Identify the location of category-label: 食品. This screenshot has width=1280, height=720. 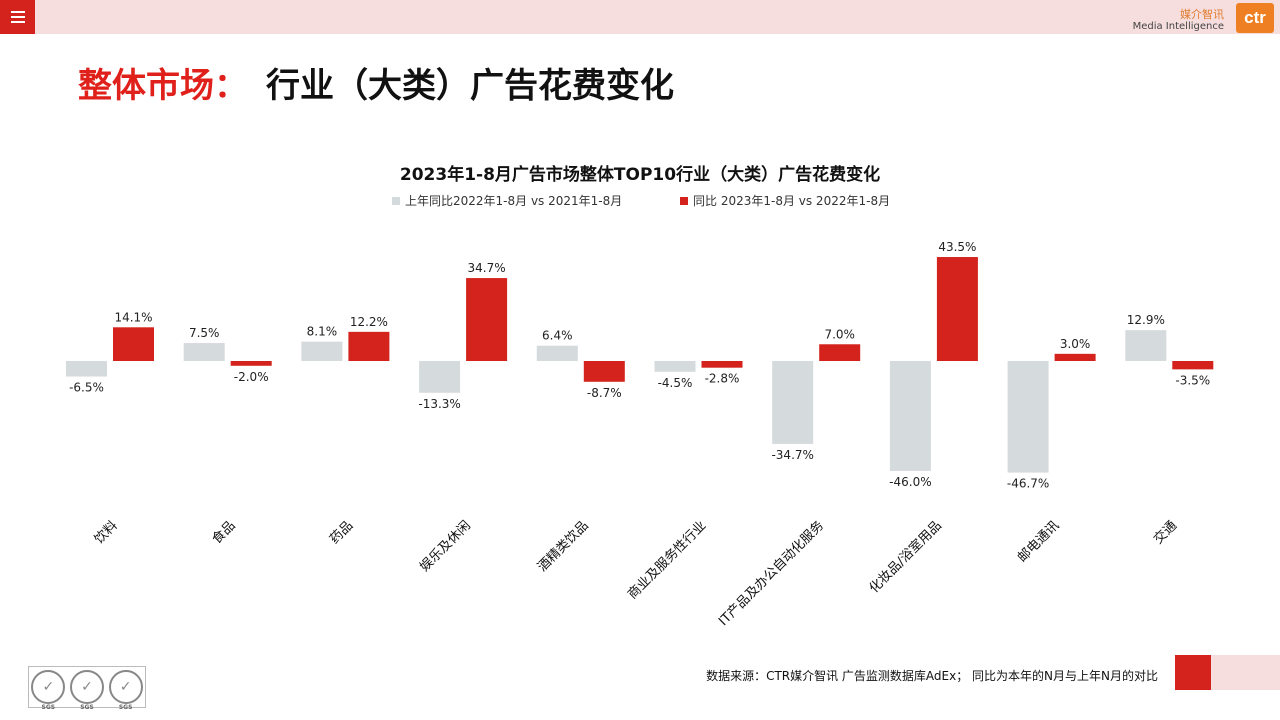
(224, 533).